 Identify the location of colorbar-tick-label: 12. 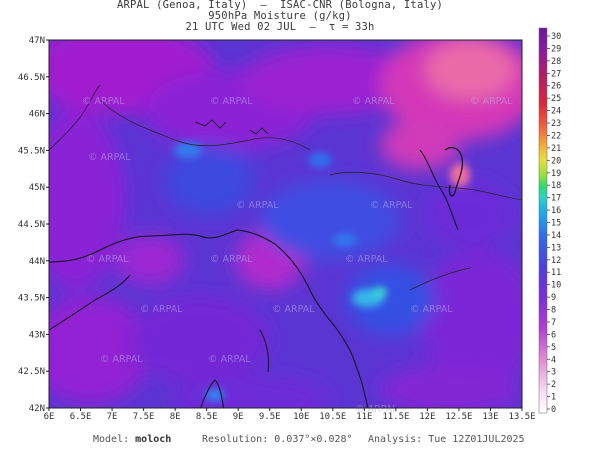
(556, 261).